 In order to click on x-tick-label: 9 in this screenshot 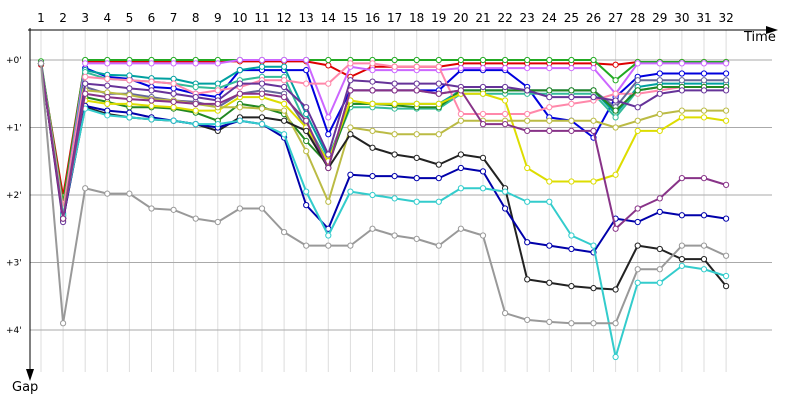, I will do `click(218, 18)`.